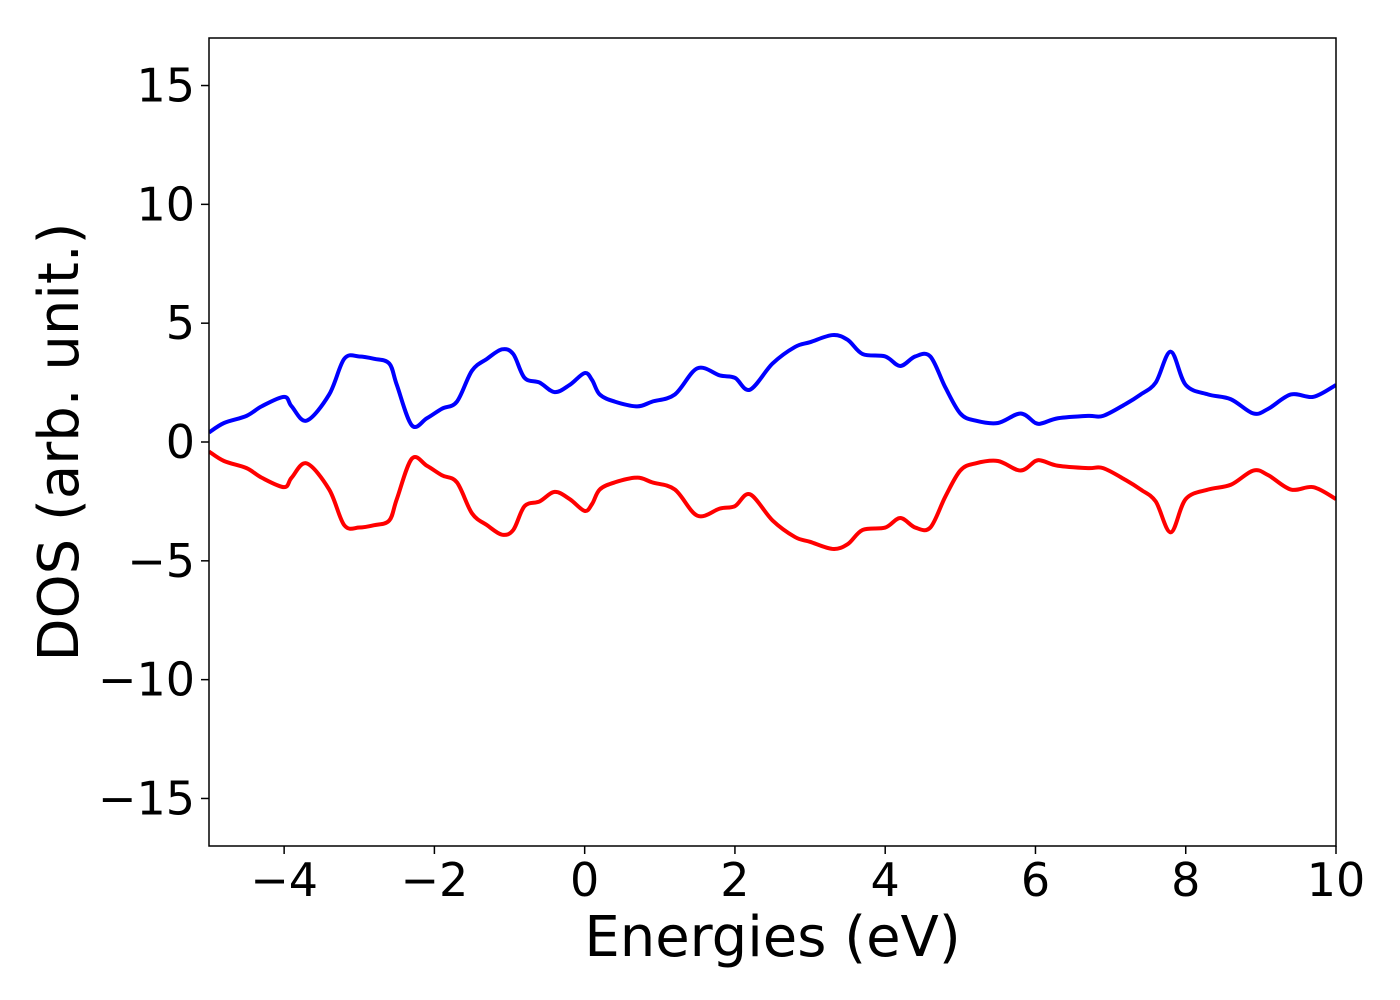  Describe the element at coordinates (59, 441) in the screenshot. I see `y-axis-label: DOS (arb. unit.)` at that location.